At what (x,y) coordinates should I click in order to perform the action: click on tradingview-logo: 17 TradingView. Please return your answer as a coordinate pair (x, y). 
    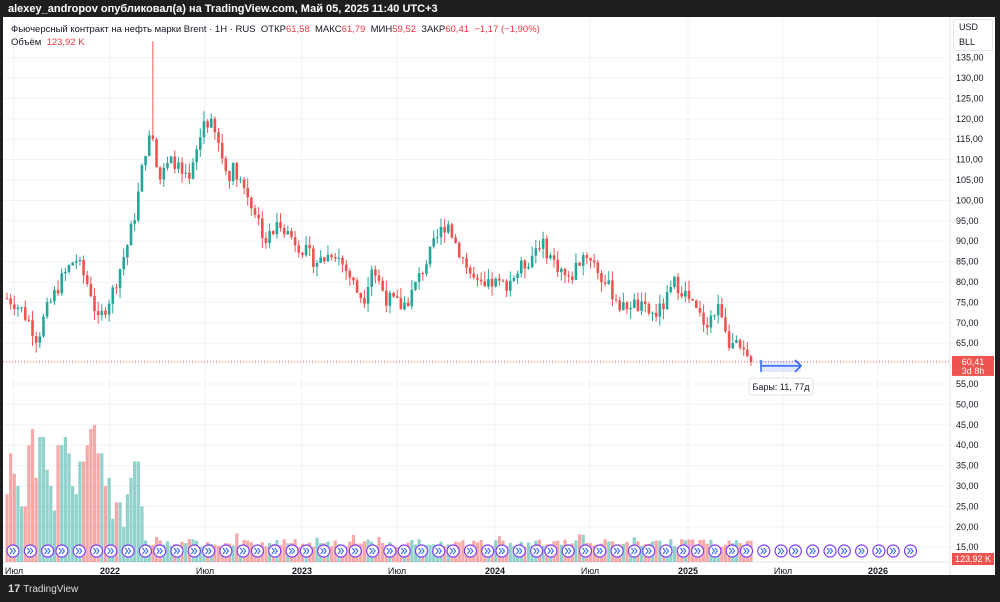
    Looking at the image, I should click on (43, 589).